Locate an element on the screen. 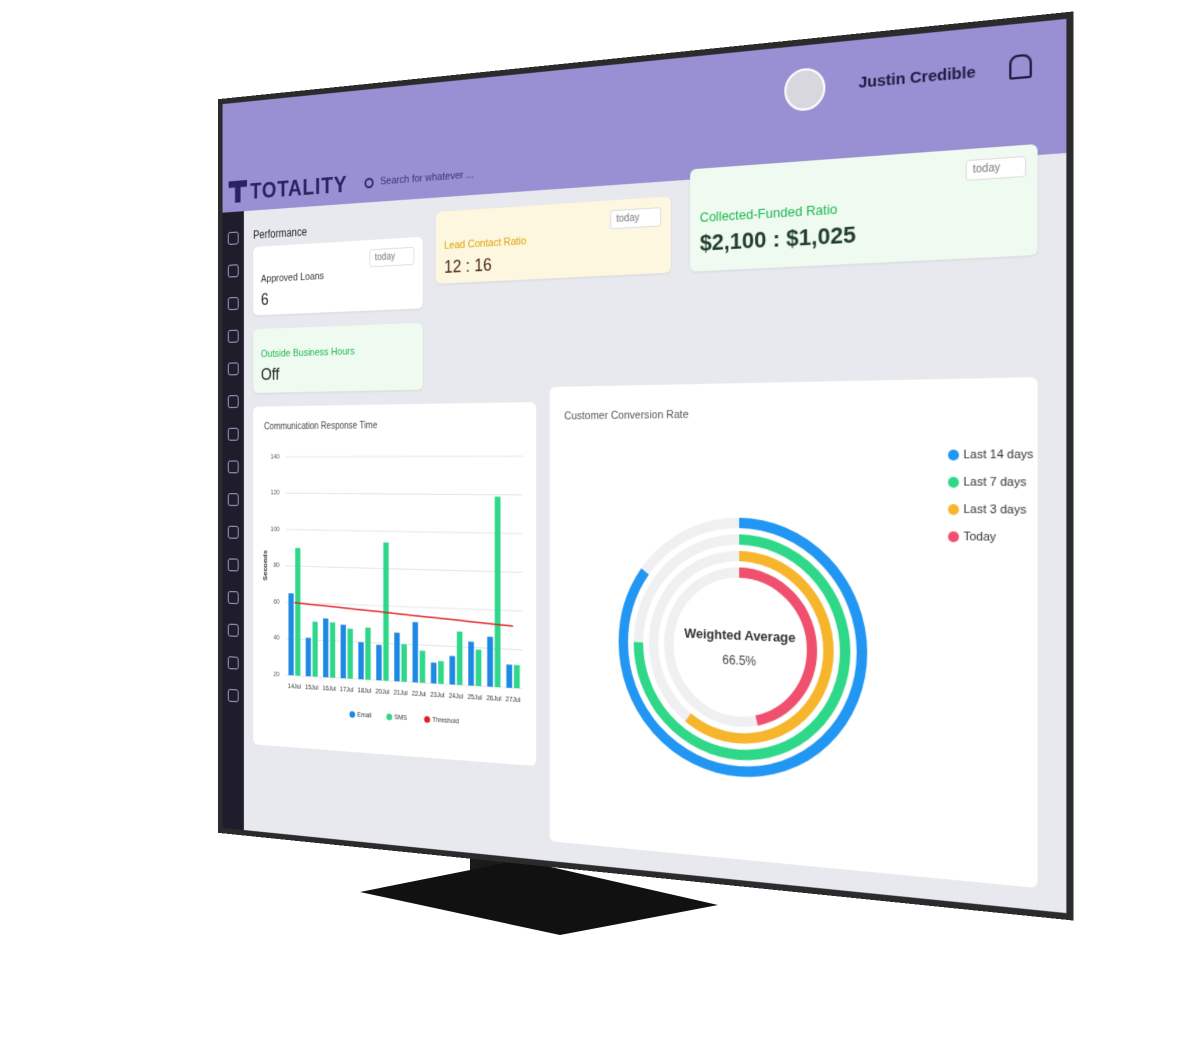 Image resolution: width=1200 pixels, height=1060 pixels. legend-label: Last 14 days is located at coordinates (998, 454).